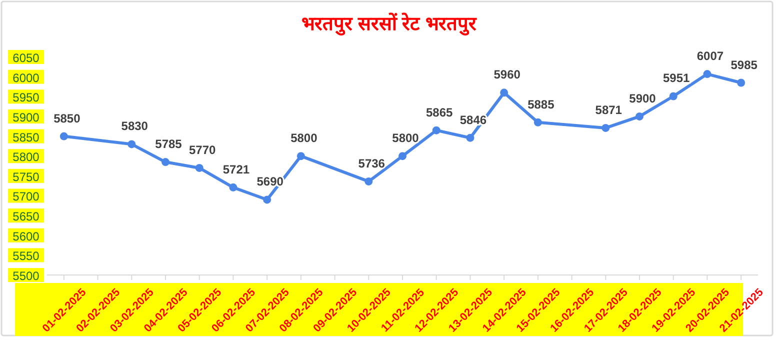 This screenshot has width=778, height=344. What do you see at coordinates (26, 137) in the screenshot?
I see `y-tick-label: 5850` at bounding box center [26, 137].